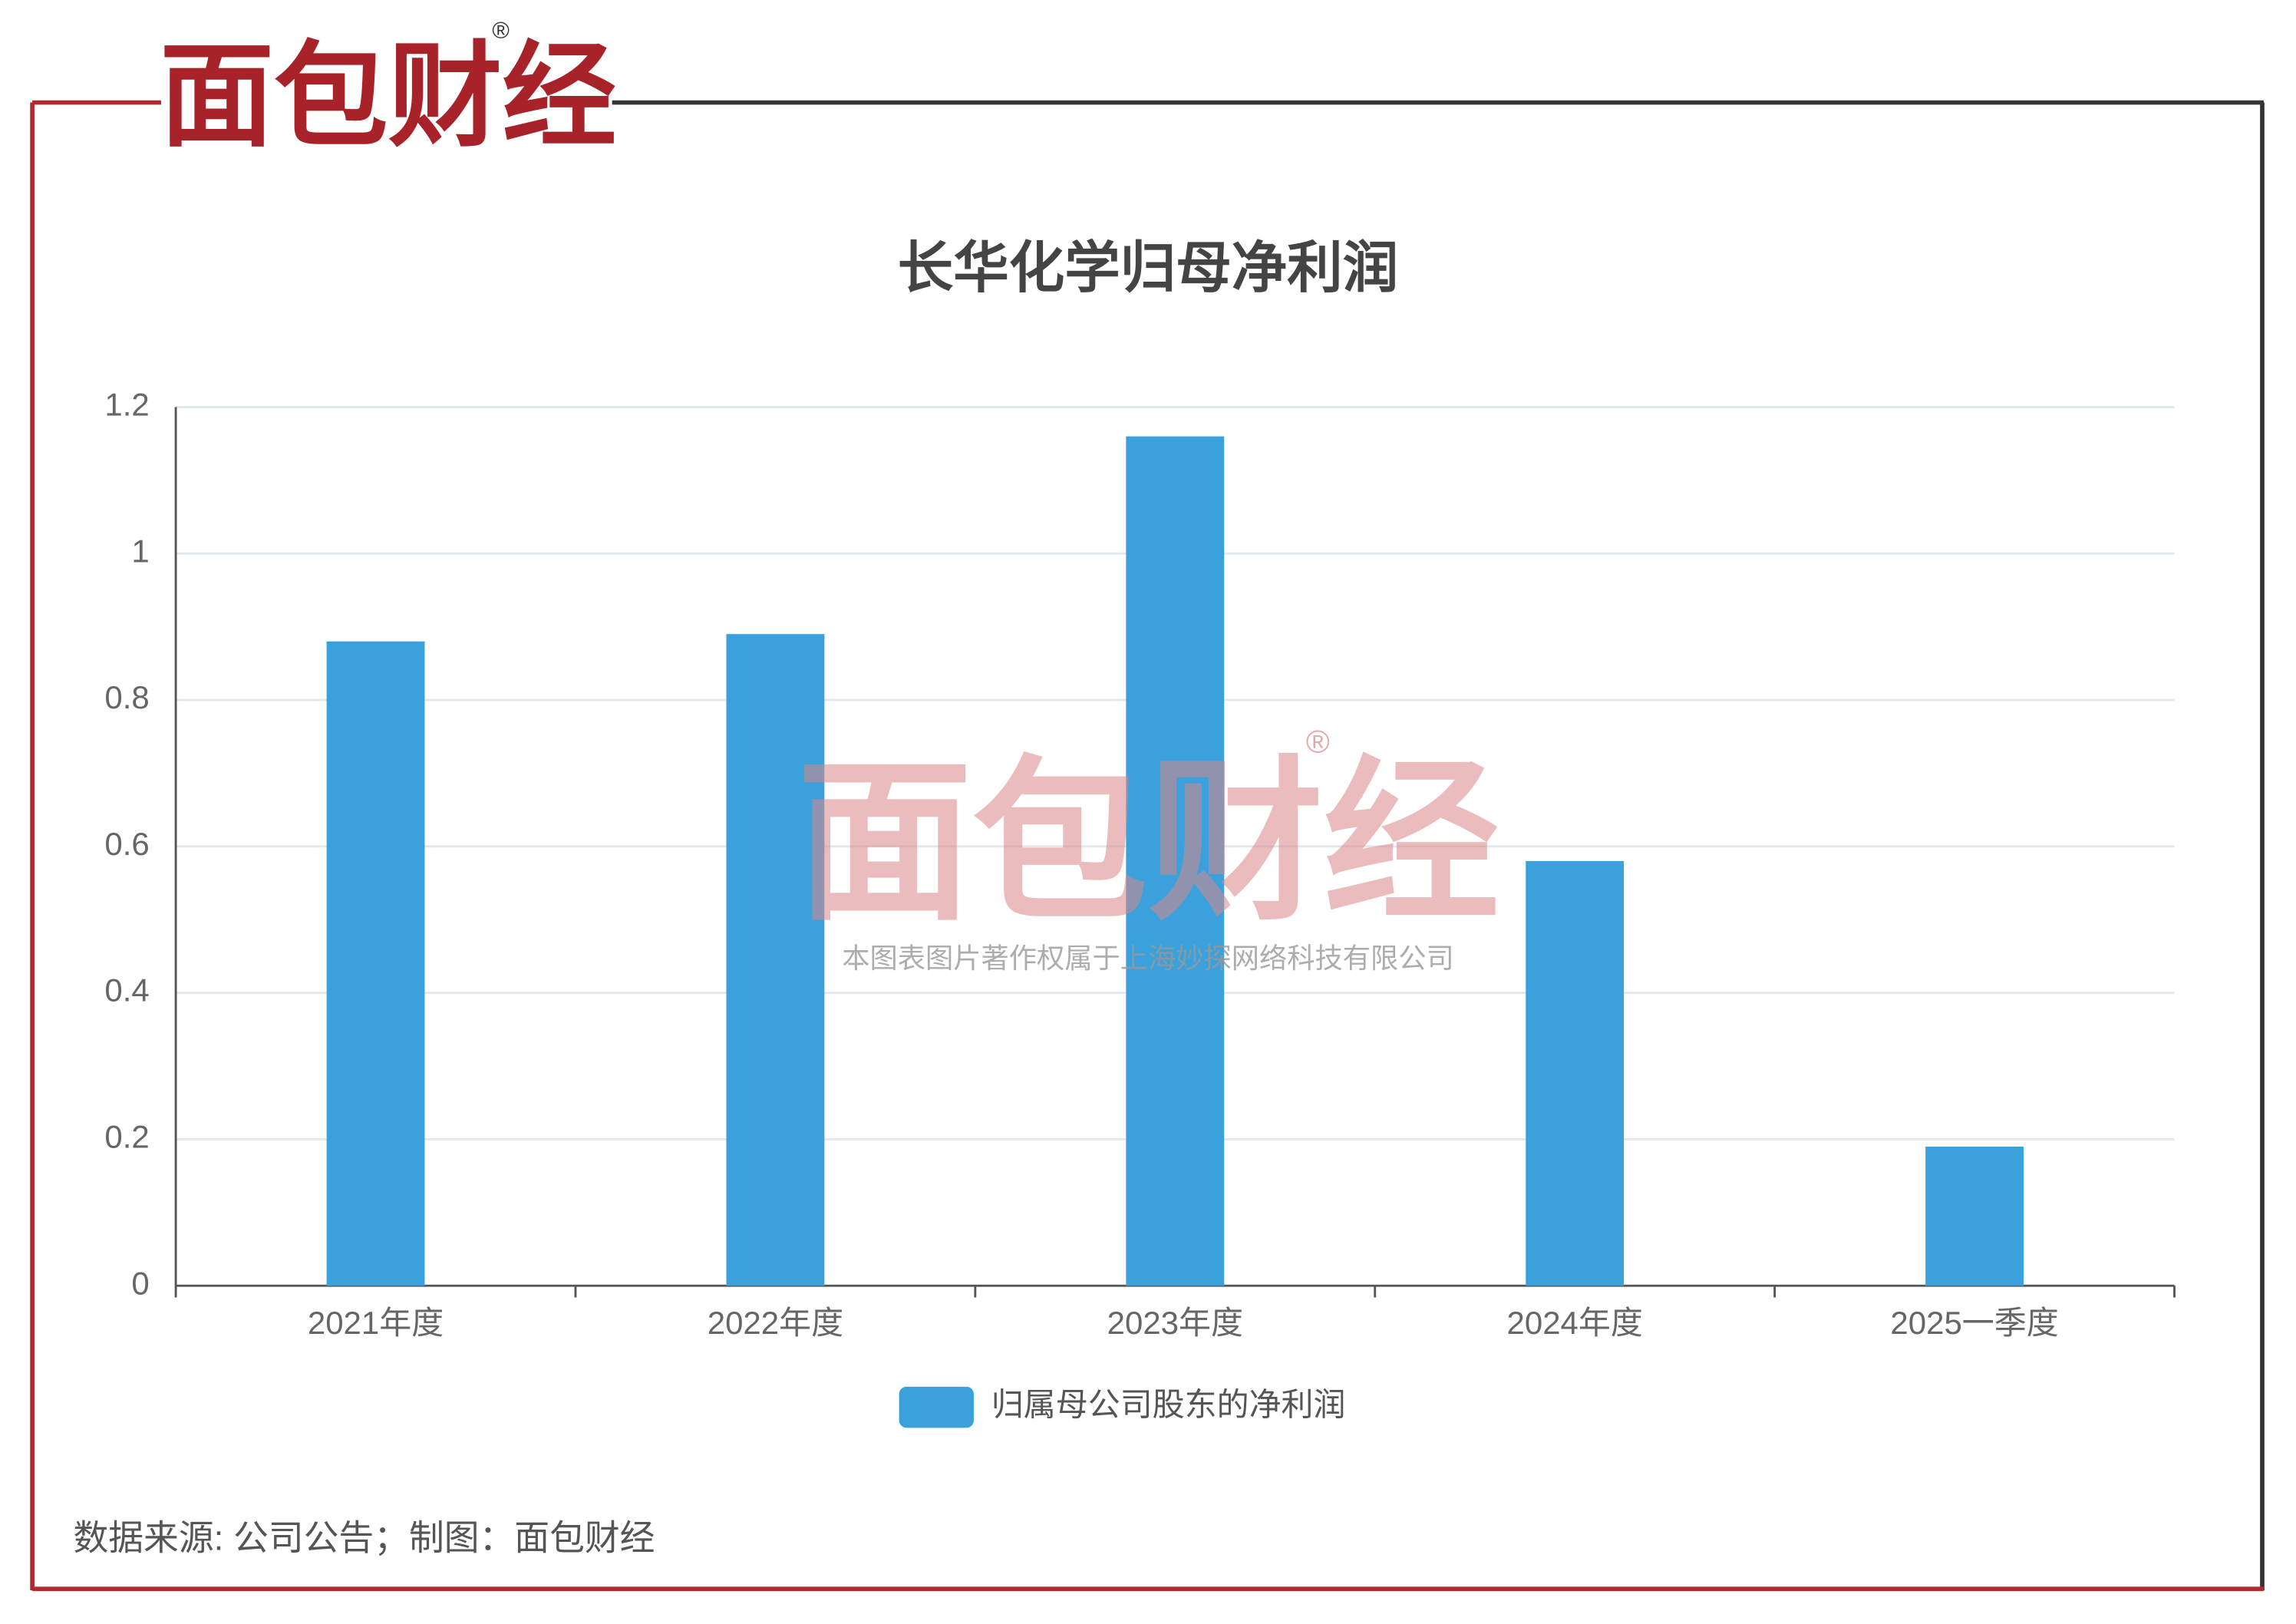 The width and height of the screenshot is (2296, 1624). Describe the element at coordinates (1974, 1323) in the screenshot. I see `x-tick-label: 2025一季度` at that location.